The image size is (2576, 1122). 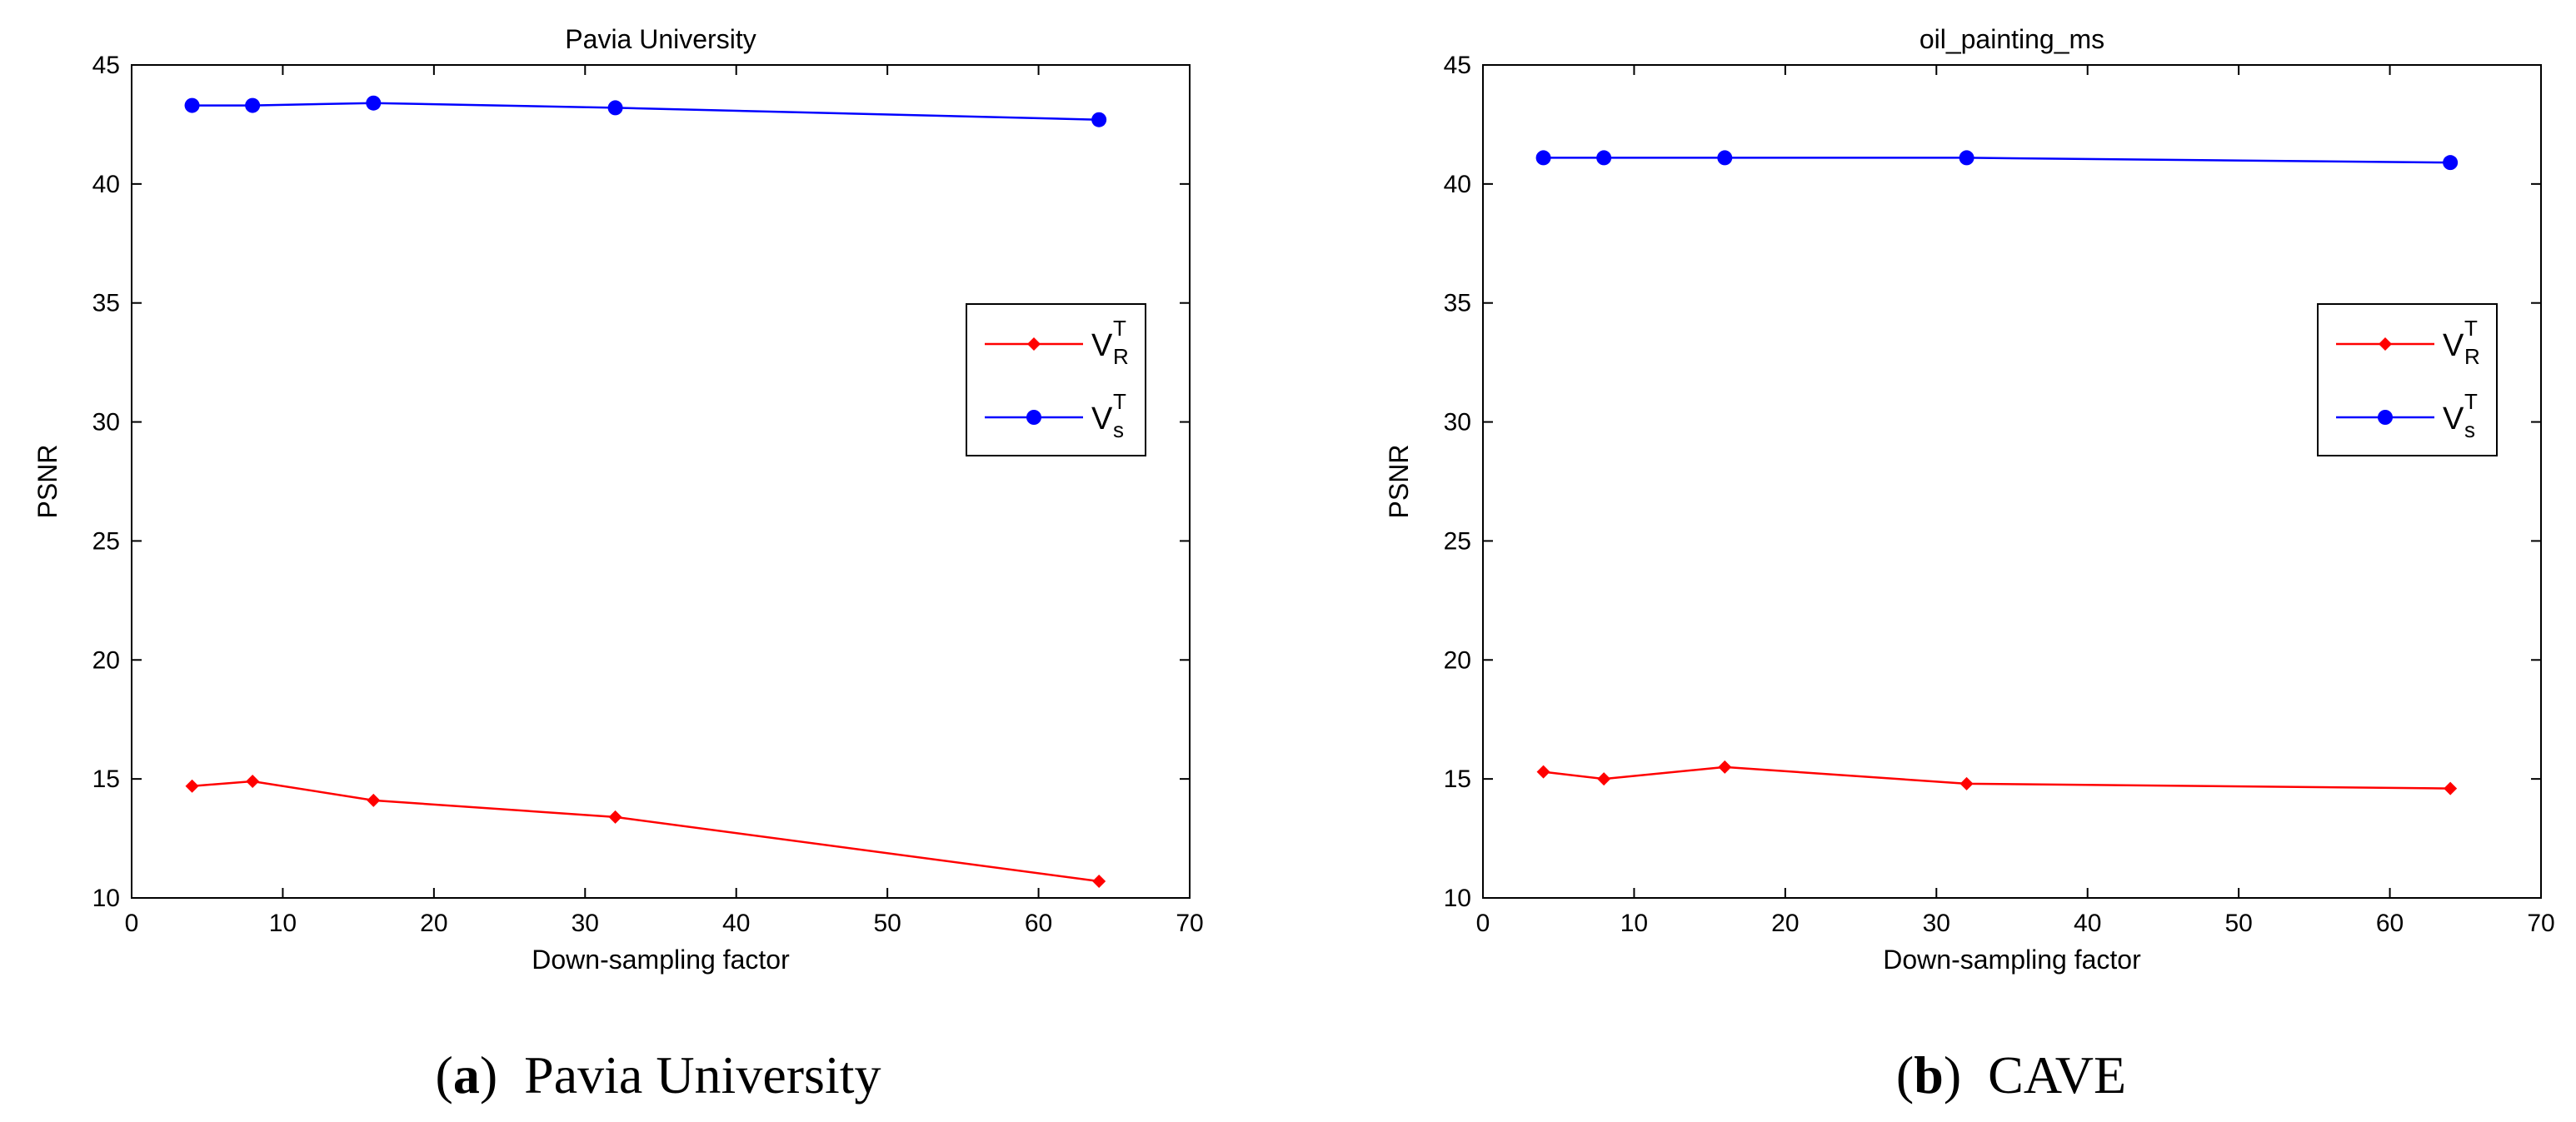 What do you see at coordinates (2012, 39) in the screenshot?
I see `chart-title: oil_painting_ms` at bounding box center [2012, 39].